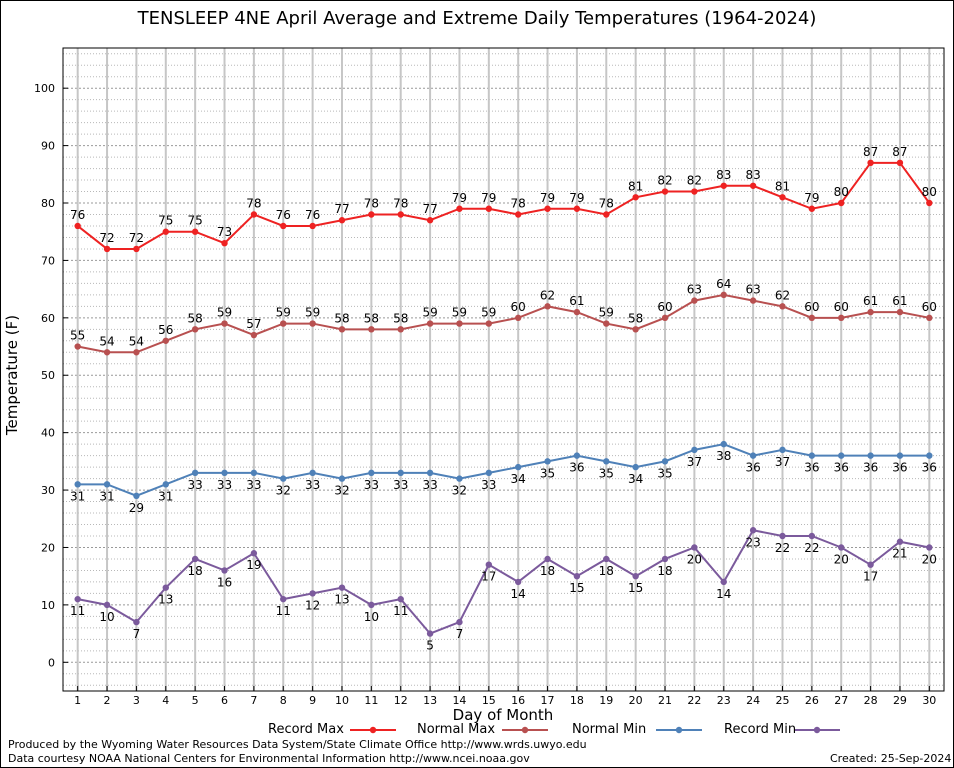 This screenshot has width=954, height=768. I want to click on x-tick-label: 24, so click(753, 700).